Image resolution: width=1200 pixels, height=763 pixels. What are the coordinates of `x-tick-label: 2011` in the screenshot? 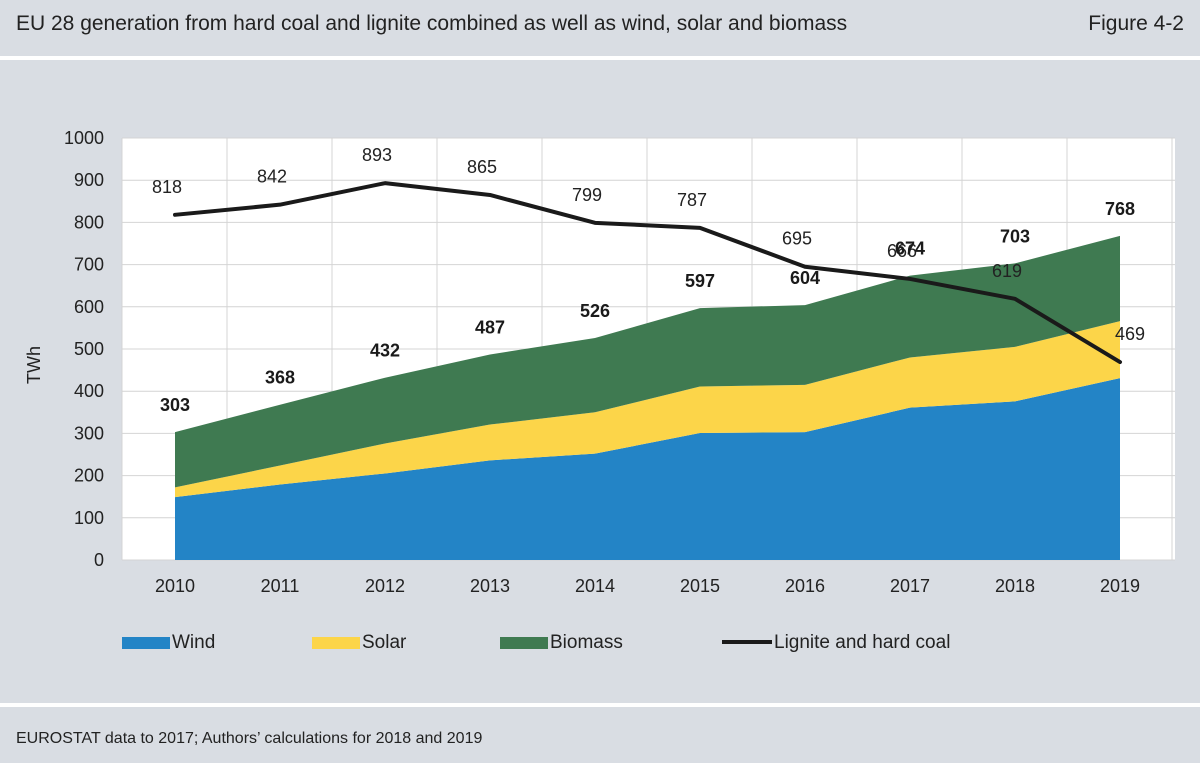 It's located at (280, 586).